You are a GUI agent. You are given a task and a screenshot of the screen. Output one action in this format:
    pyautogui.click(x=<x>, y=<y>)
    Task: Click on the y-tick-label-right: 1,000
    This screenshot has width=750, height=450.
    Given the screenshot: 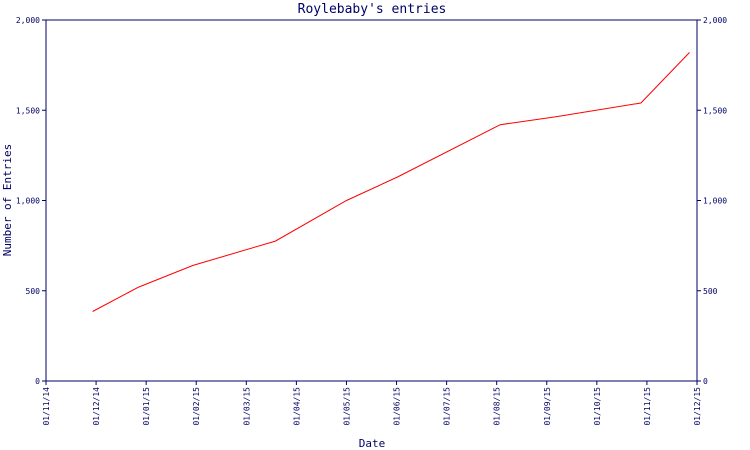 What is the action you would take?
    pyautogui.click(x=715, y=201)
    